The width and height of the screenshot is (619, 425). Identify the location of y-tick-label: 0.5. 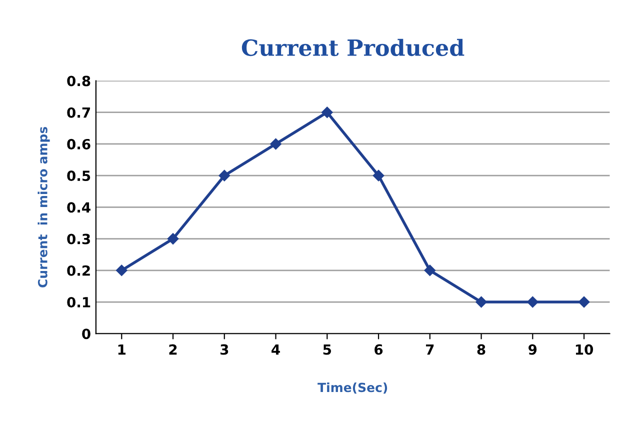
(78, 176).